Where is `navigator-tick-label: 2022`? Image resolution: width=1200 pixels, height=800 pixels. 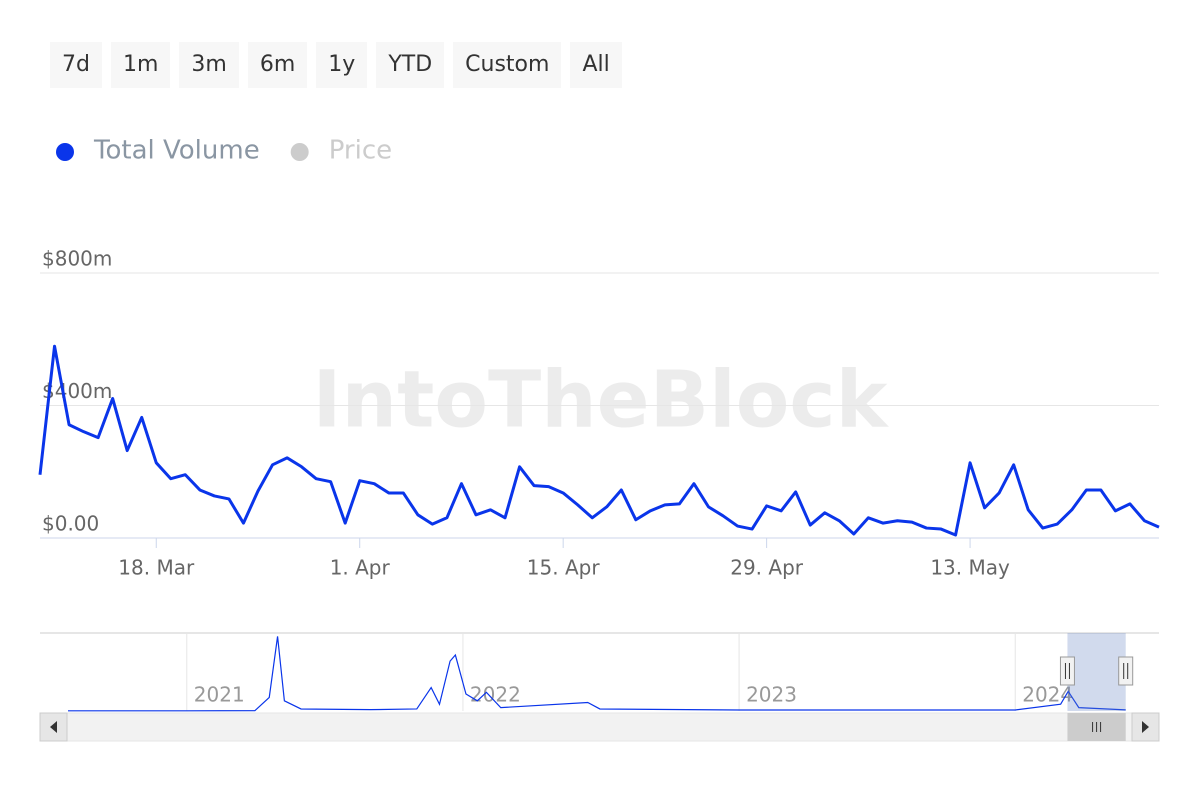
navigator-tick-label: 2022 is located at coordinates (495, 695).